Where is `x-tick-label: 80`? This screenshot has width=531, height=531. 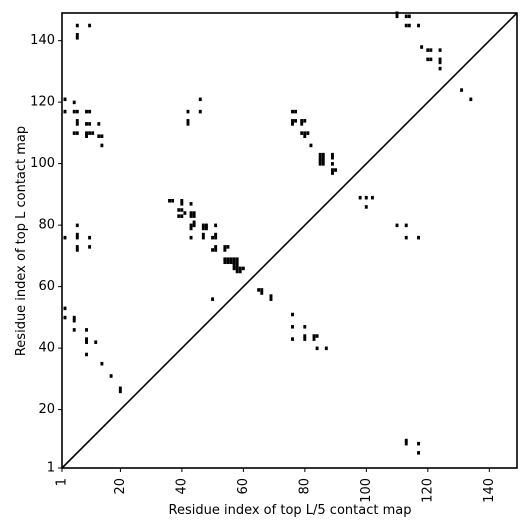
x-tick-label: 80 is located at coordinates (304, 486).